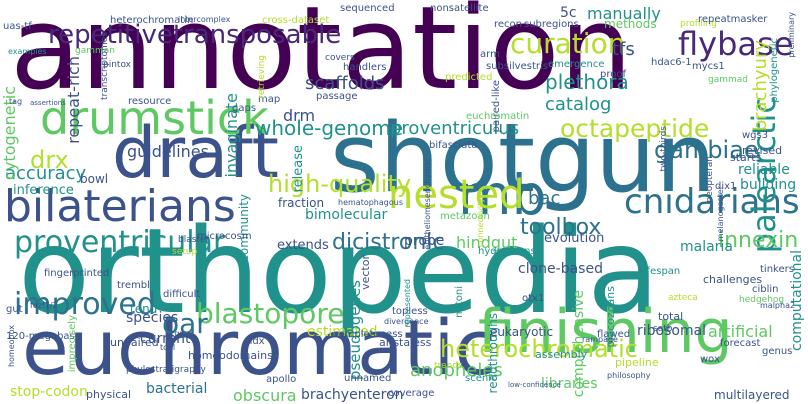  I want to click on word-unnamed: unnamed, so click(368, 378).